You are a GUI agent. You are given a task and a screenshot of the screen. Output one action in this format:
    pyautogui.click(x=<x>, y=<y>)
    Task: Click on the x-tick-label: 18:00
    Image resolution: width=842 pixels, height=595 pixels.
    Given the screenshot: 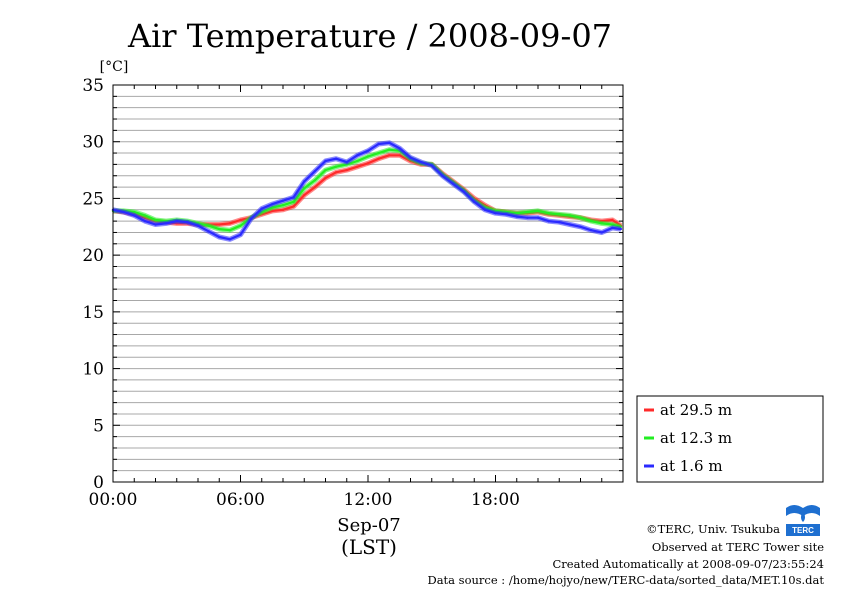 What is the action you would take?
    pyautogui.click(x=495, y=500)
    